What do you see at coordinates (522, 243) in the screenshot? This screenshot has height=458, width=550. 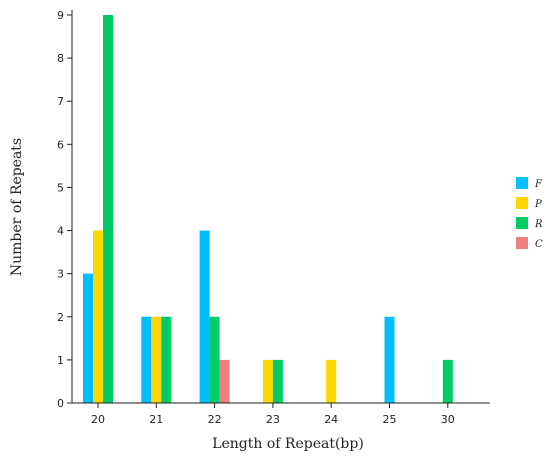 I see `legend-swatch-c` at bounding box center [522, 243].